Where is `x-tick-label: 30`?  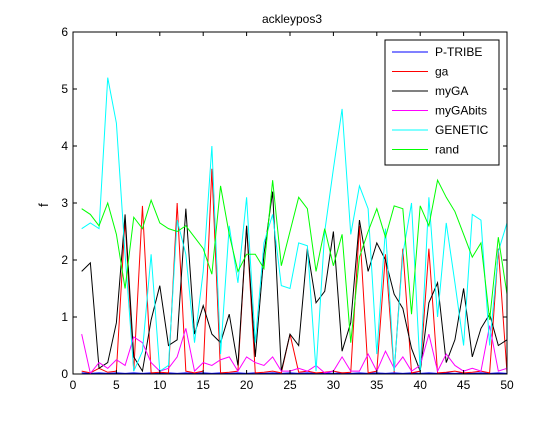 x-tick-label: 30 is located at coordinates (334, 385).